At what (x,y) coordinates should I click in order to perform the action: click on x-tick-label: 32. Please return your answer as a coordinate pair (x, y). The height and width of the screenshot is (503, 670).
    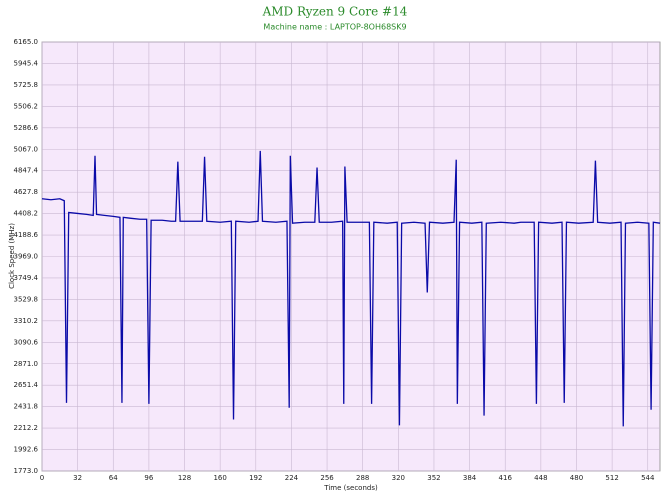
    Looking at the image, I should click on (77, 478).